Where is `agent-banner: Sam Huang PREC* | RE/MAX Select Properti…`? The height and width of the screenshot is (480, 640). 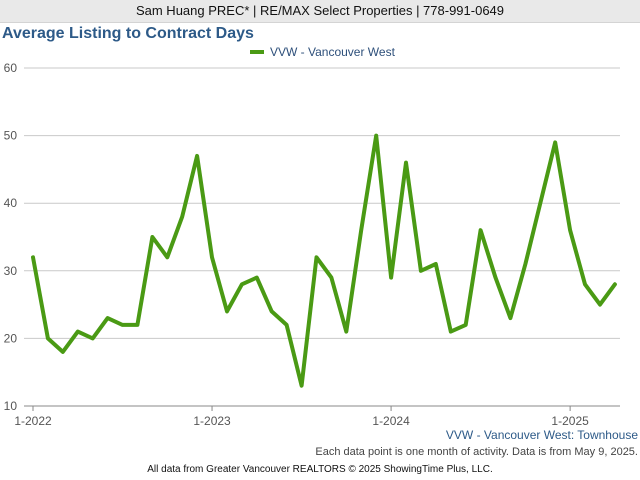 agent-banner: Sam Huang PREC* | RE/MAX Select Properti… is located at coordinates (320, 11).